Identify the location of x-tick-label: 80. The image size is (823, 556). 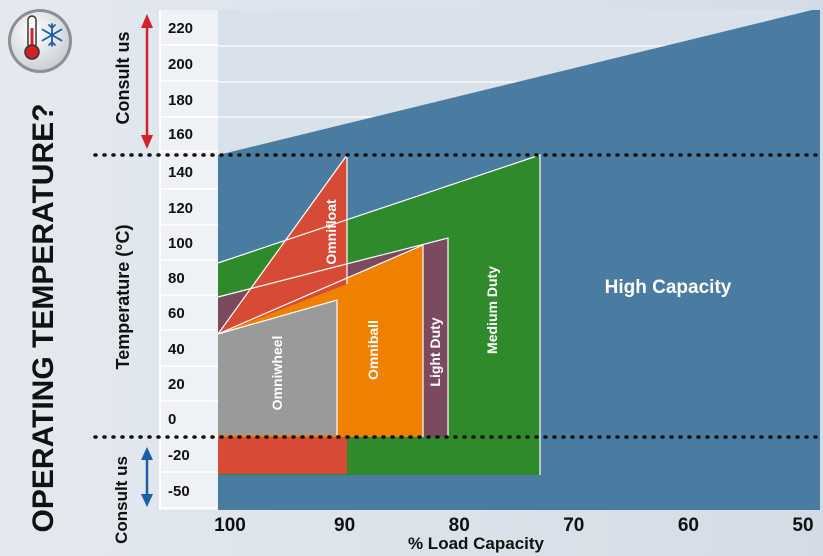
(459, 525).